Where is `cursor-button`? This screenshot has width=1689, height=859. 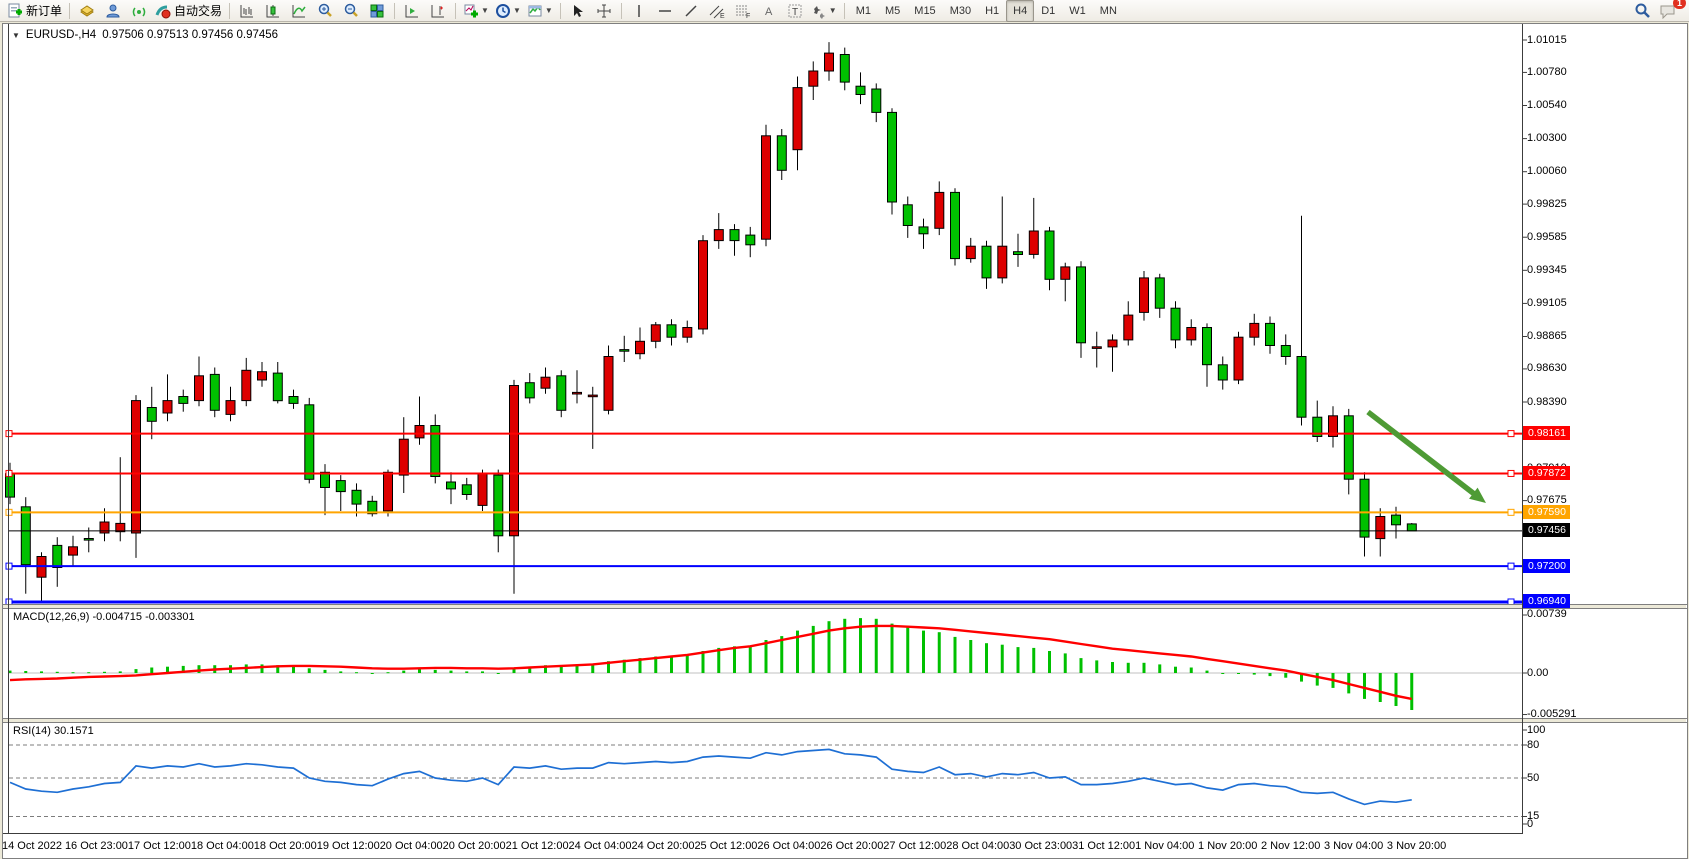 cursor-button is located at coordinates (578, 11).